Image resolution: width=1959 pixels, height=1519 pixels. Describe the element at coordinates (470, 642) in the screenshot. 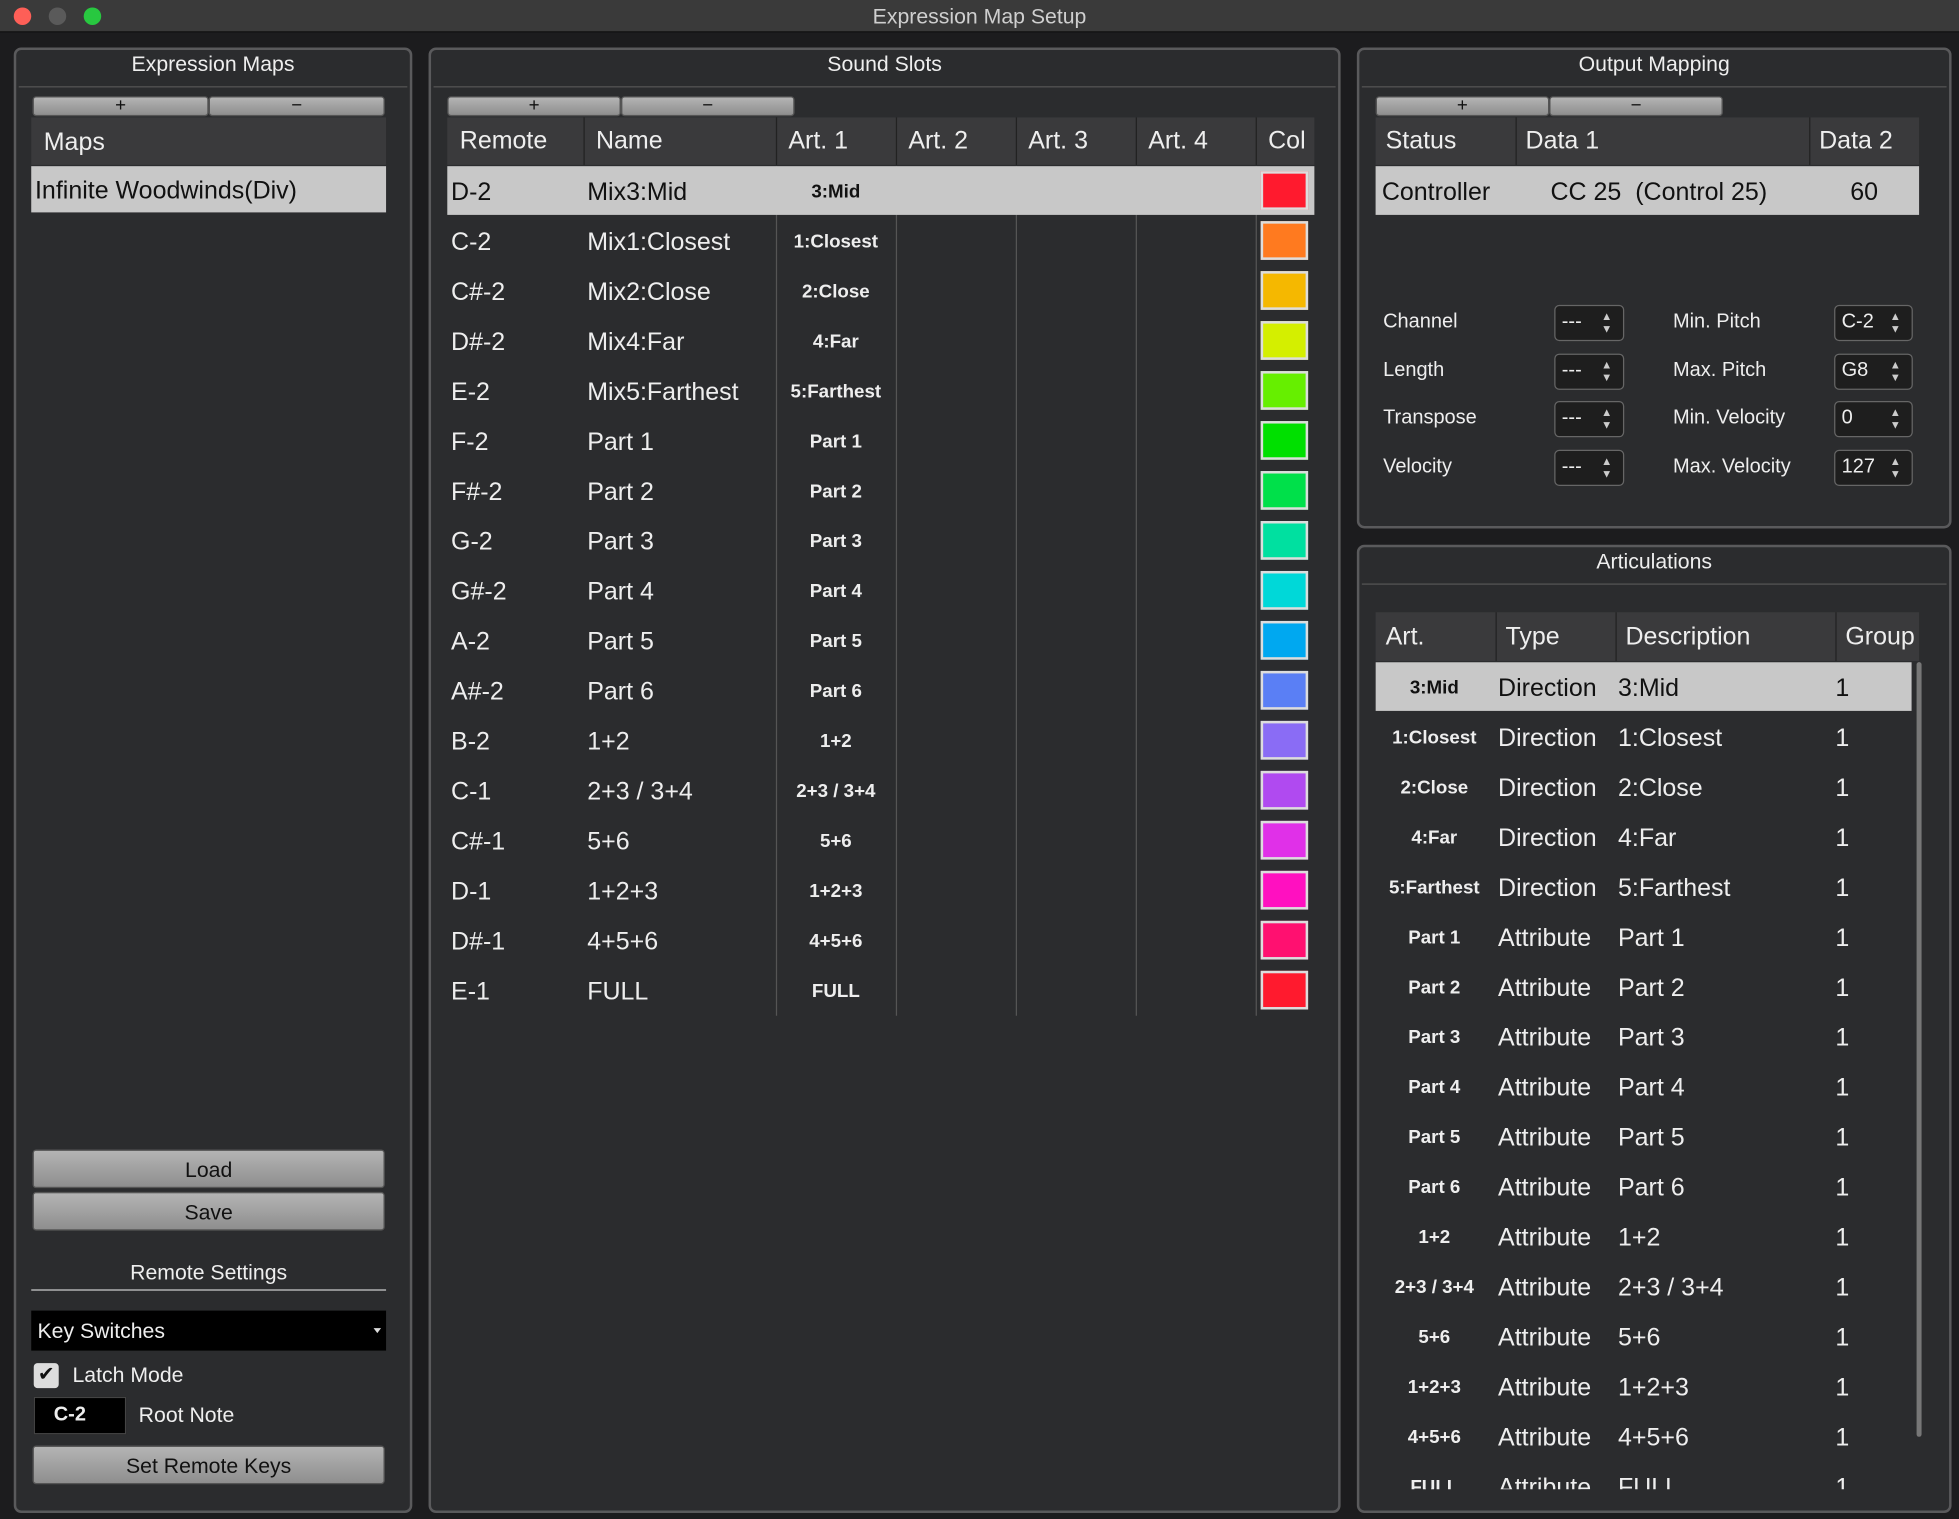

I see `remote-key: A-2` at that location.